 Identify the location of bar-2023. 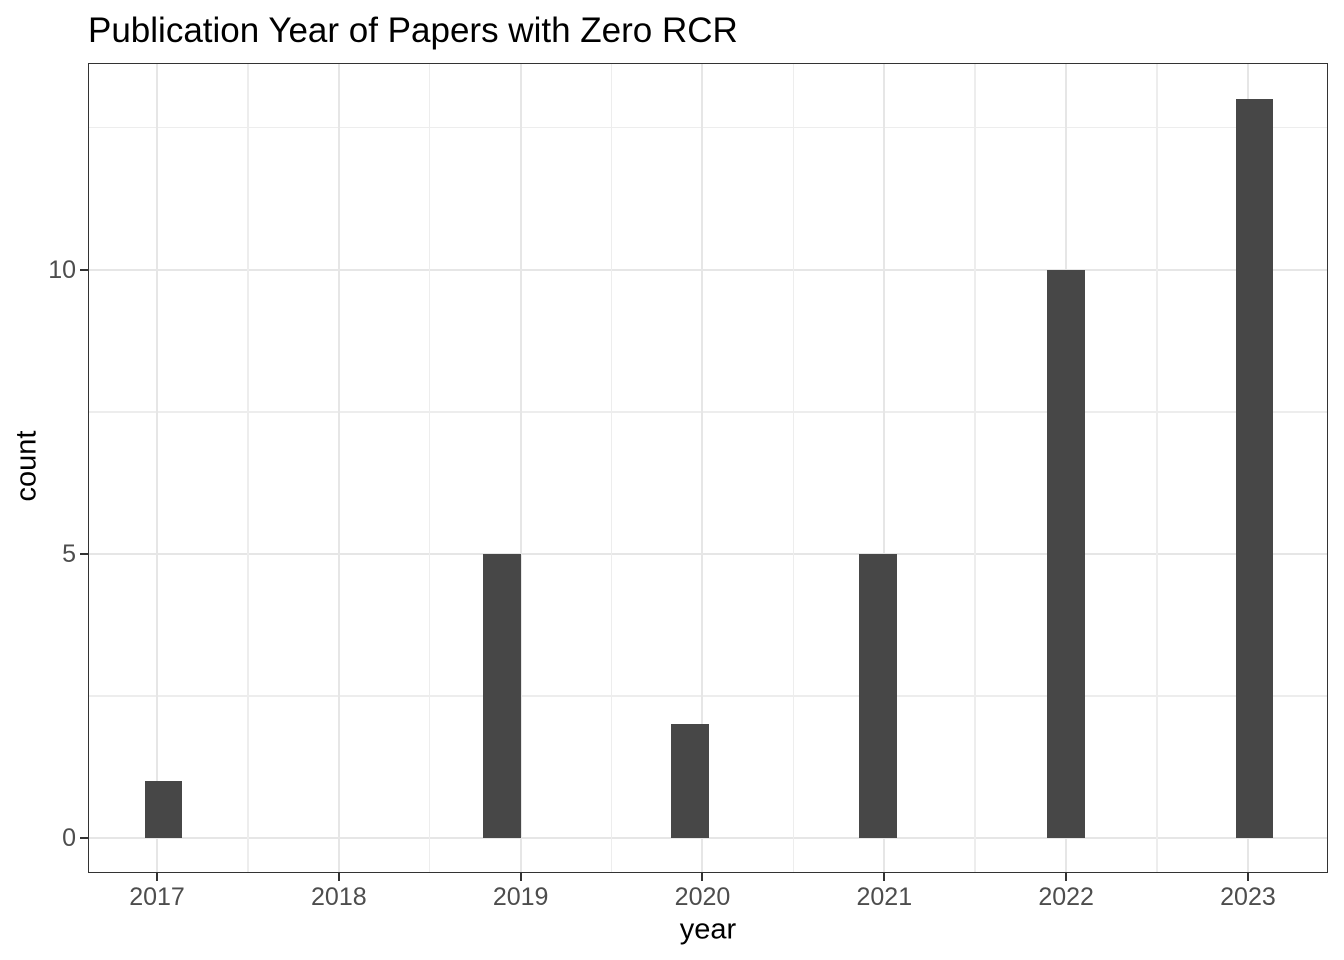
(1254, 468).